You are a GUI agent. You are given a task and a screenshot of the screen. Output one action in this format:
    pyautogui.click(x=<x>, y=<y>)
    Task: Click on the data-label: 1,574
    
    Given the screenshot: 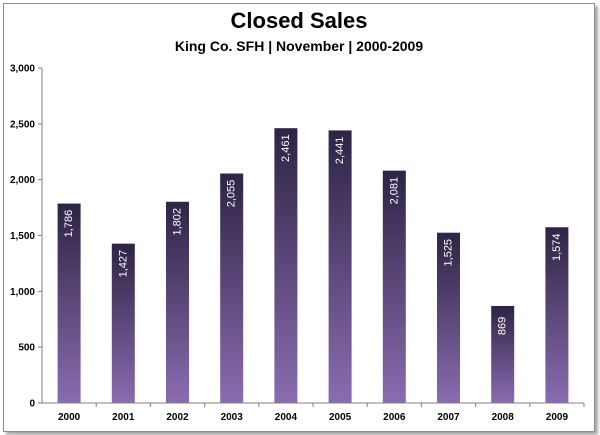 What is the action you would take?
    pyautogui.click(x=557, y=247)
    